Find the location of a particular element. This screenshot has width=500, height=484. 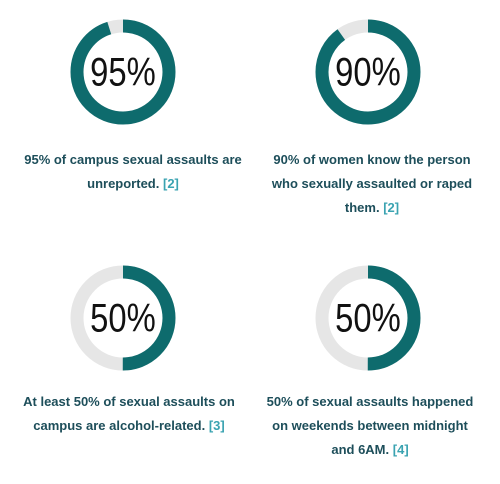

donut-value-label: 90% is located at coordinates (368, 72).